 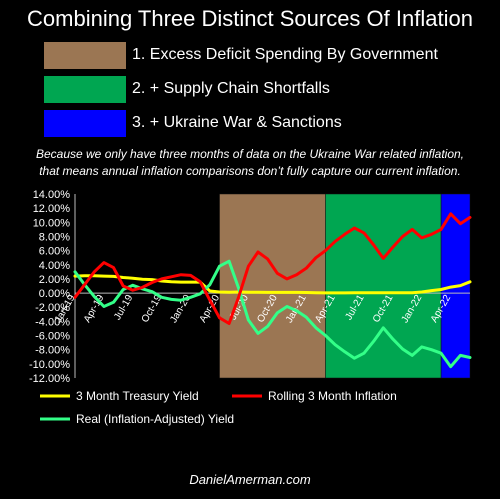 I want to click on legend-box-deficit: 1. Excess Deficit Spending By Government, so click(x=264, y=55).